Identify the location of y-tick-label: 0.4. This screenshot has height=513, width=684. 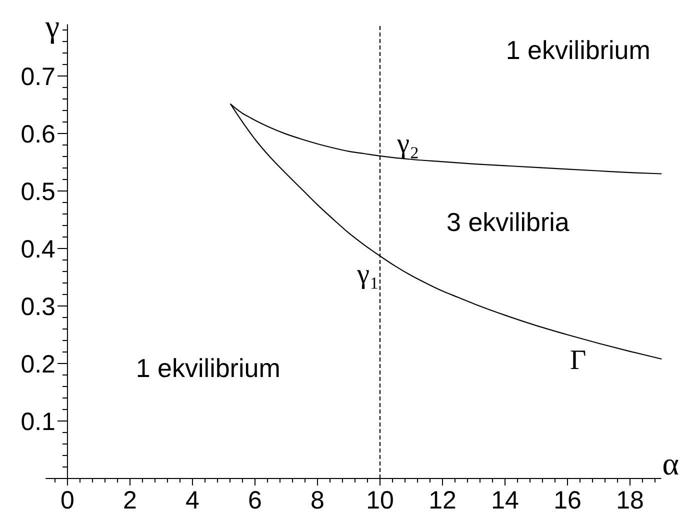
(38, 249).